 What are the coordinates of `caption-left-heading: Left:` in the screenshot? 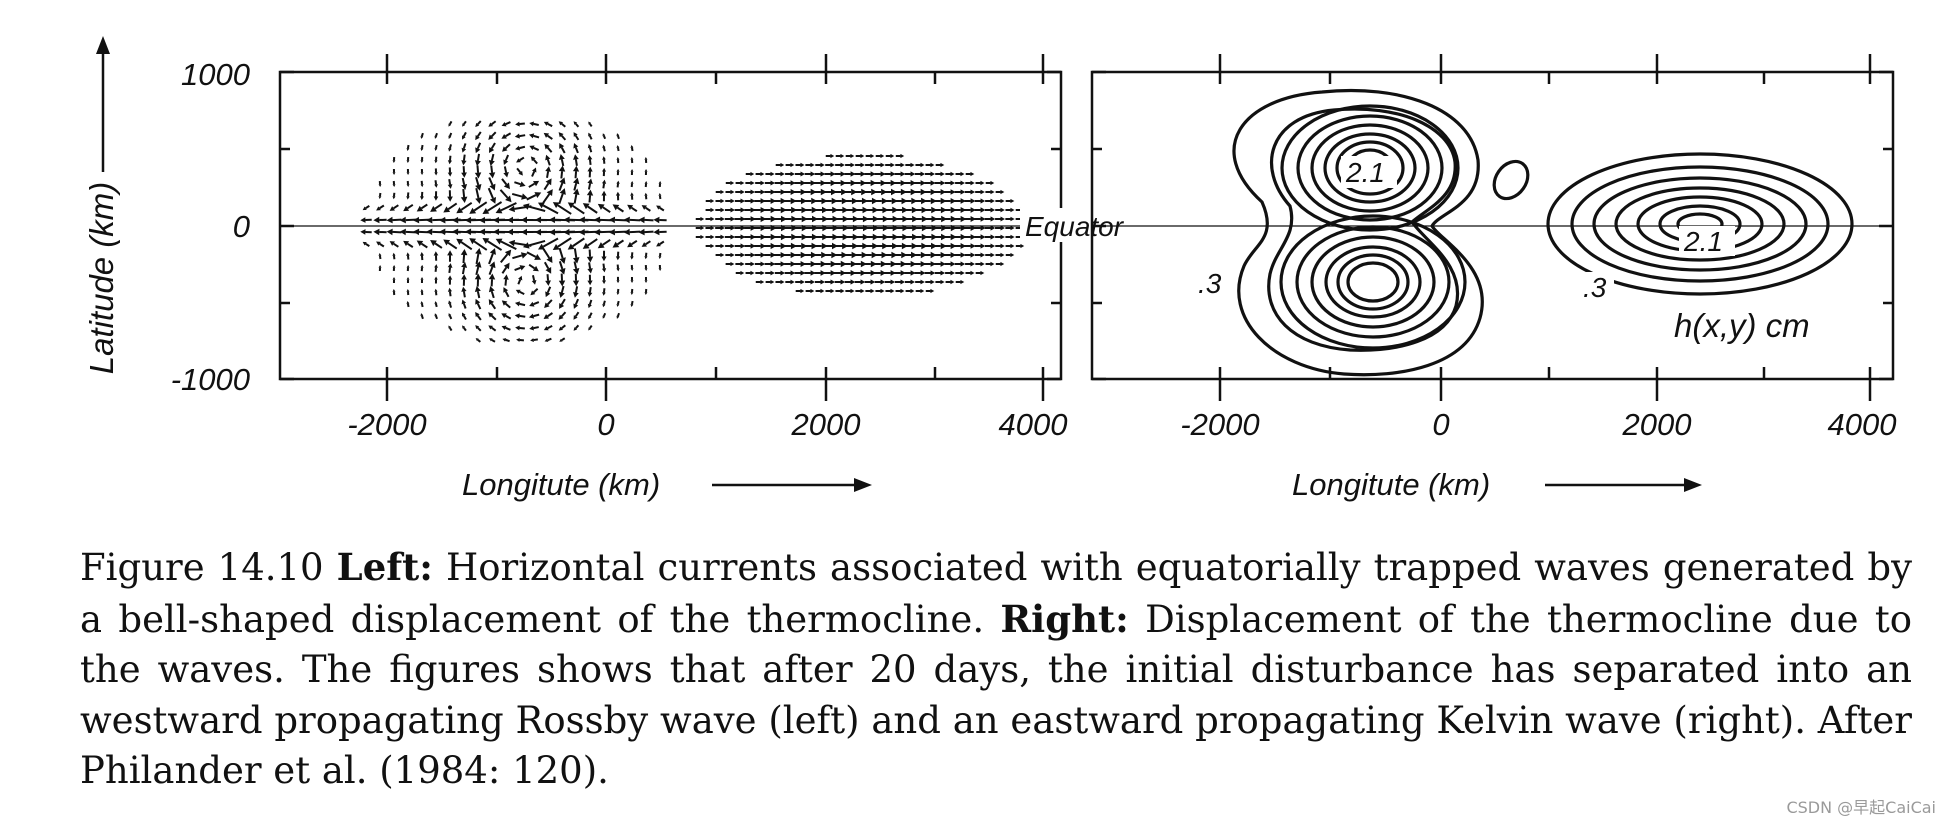 It's located at (384, 567).